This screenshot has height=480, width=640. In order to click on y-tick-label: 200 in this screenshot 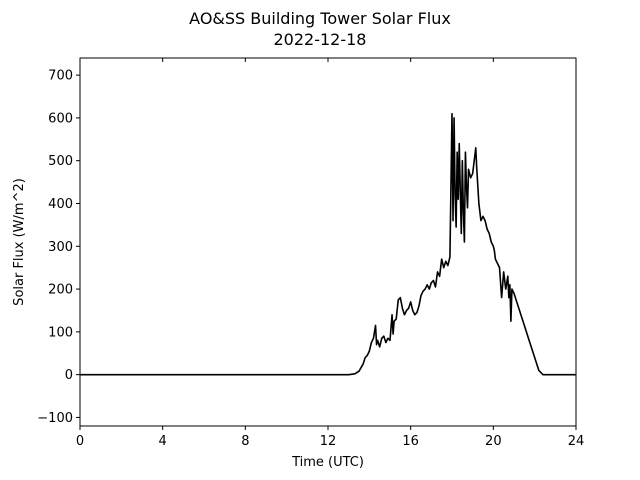, I will do `click(60, 290)`.